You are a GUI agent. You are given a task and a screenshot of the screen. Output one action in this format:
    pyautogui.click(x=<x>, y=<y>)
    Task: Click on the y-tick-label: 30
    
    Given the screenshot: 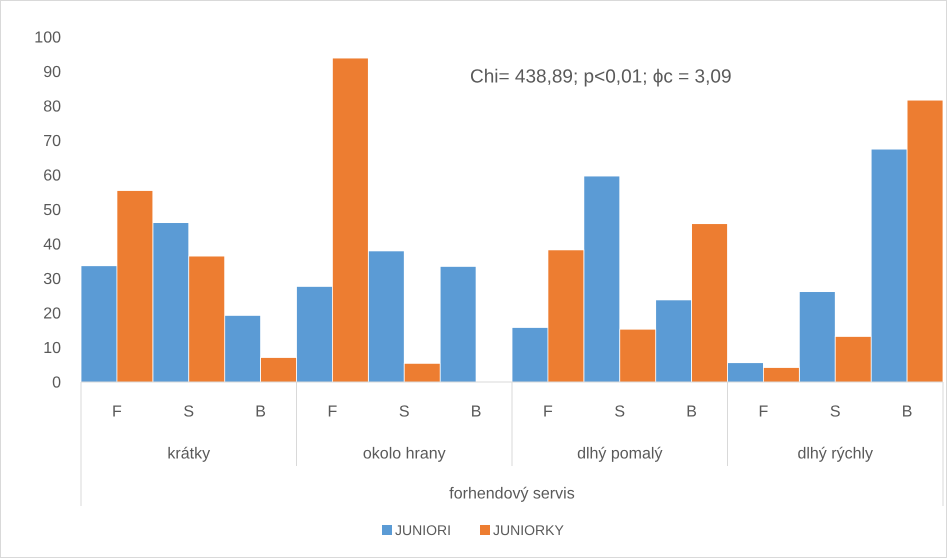 What is the action you would take?
    pyautogui.click(x=52, y=279)
    